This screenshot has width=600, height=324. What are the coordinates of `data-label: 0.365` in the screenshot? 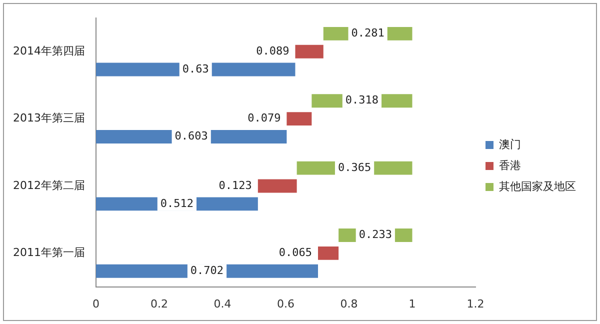 It's located at (355, 167).